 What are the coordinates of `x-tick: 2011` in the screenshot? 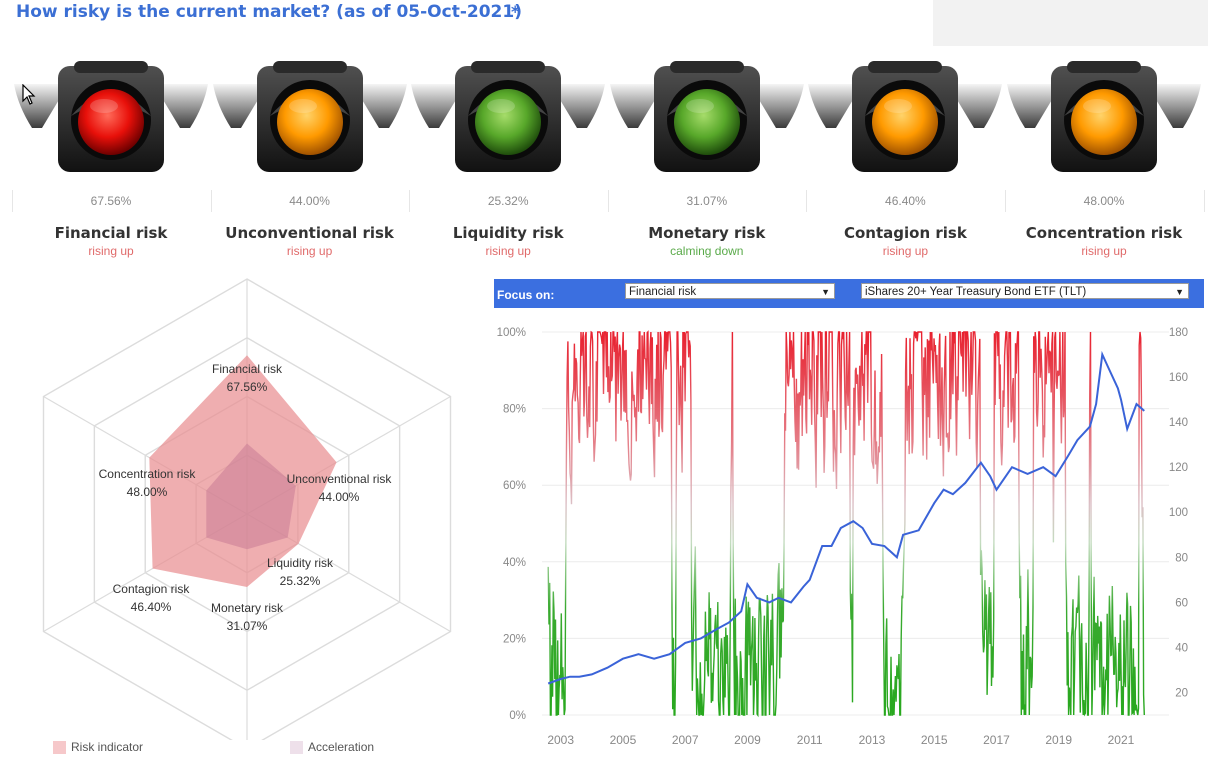 It's located at (810, 740).